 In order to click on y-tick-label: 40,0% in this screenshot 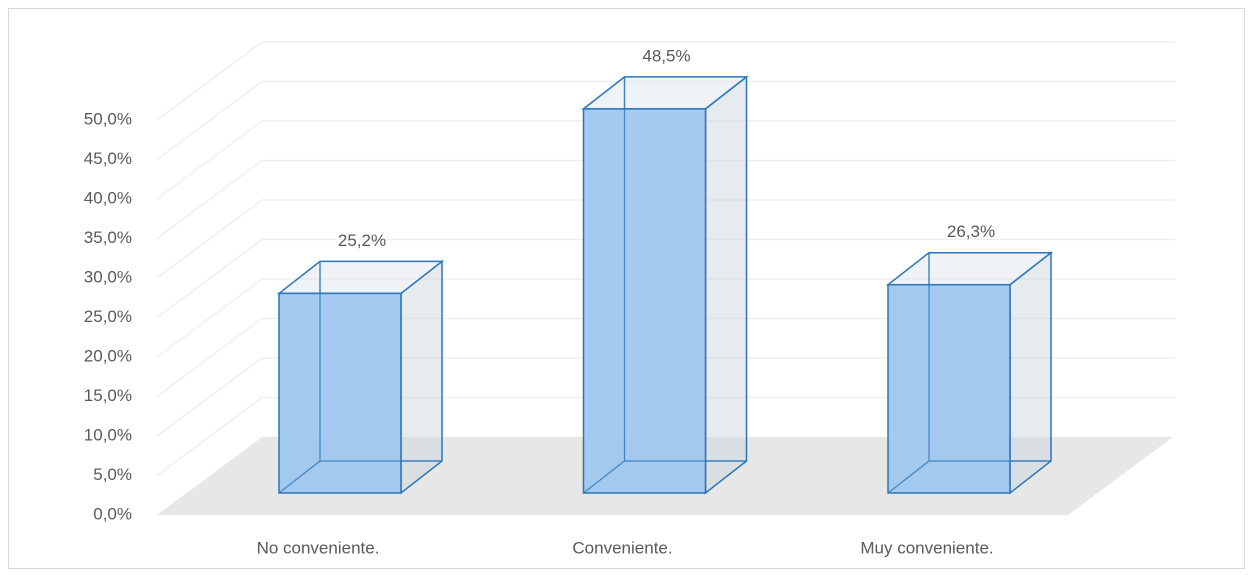, I will do `click(108, 197)`.